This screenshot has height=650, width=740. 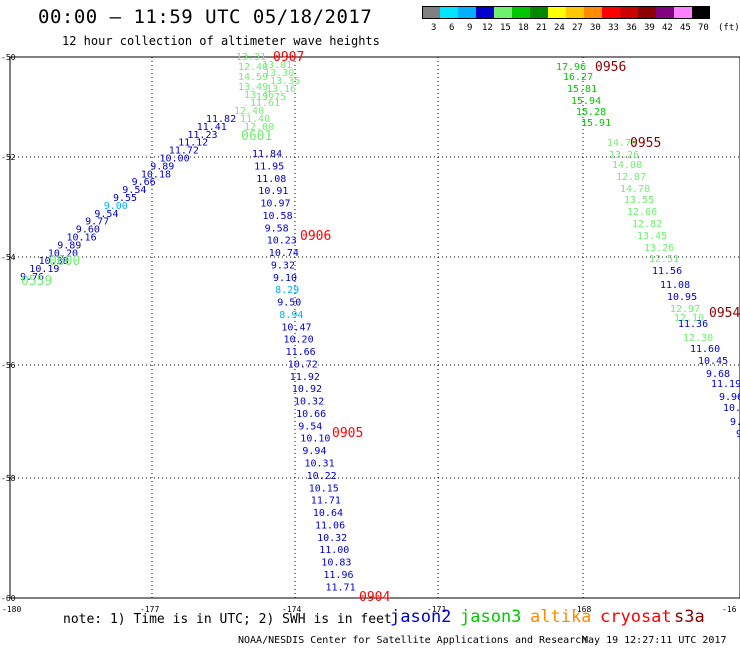 I want to click on latitude-label: -60, so click(x=8, y=598).